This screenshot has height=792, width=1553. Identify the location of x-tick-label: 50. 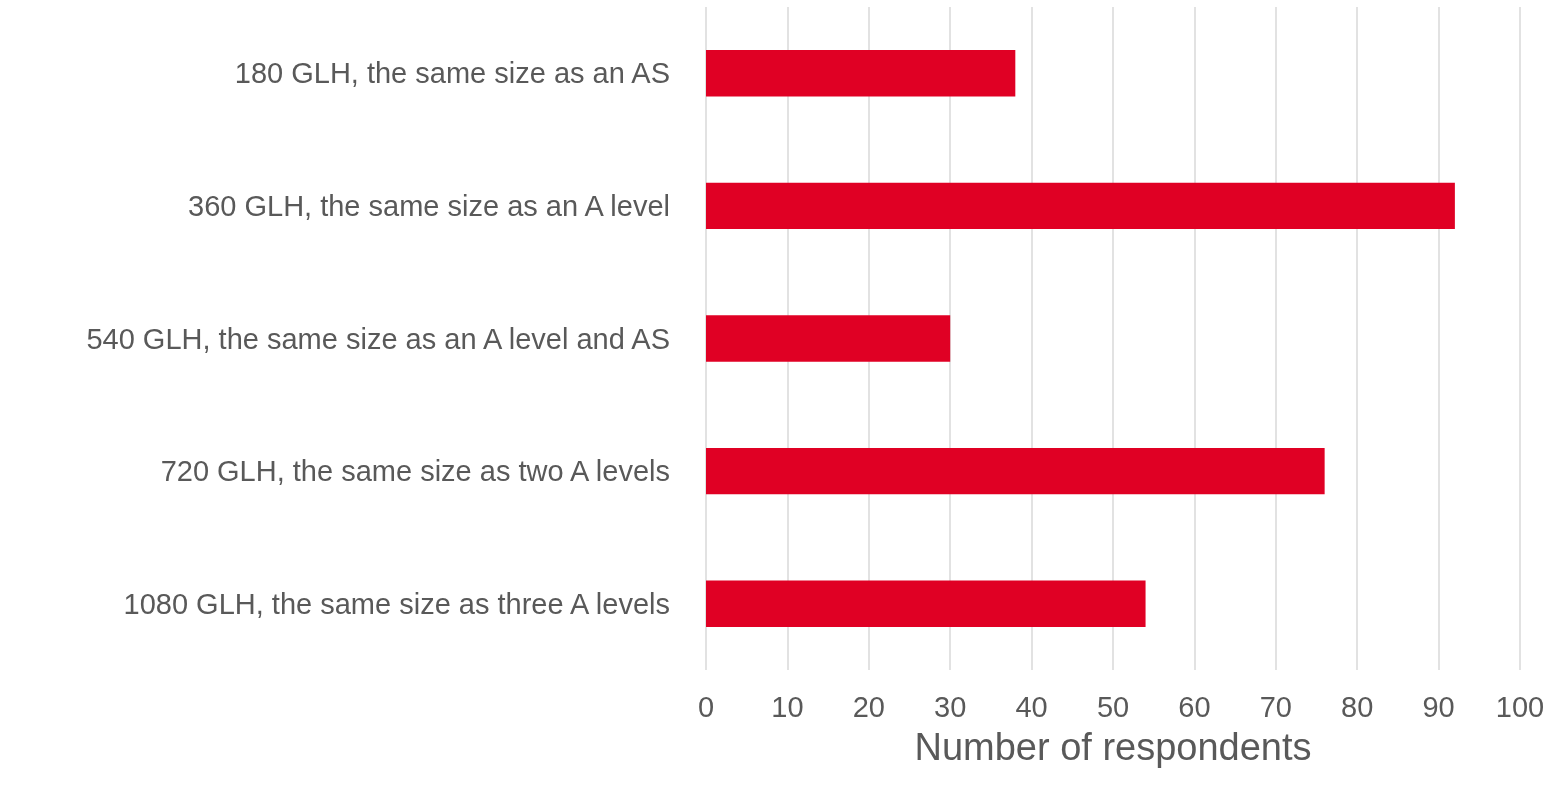
(1113, 706).